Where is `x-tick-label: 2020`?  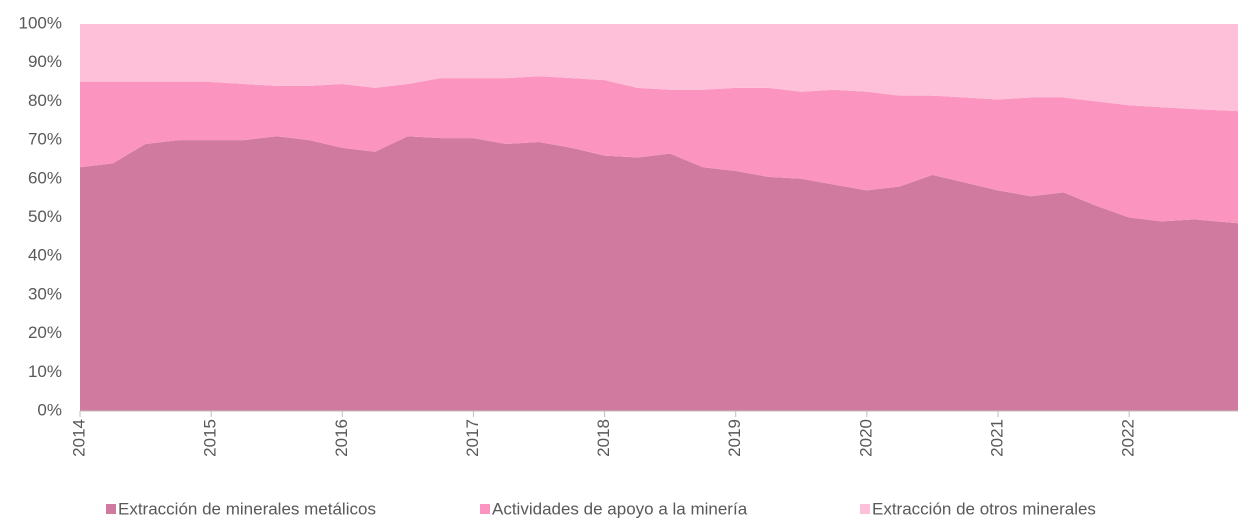 x-tick-label: 2020 is located at coordinates (865, 438).